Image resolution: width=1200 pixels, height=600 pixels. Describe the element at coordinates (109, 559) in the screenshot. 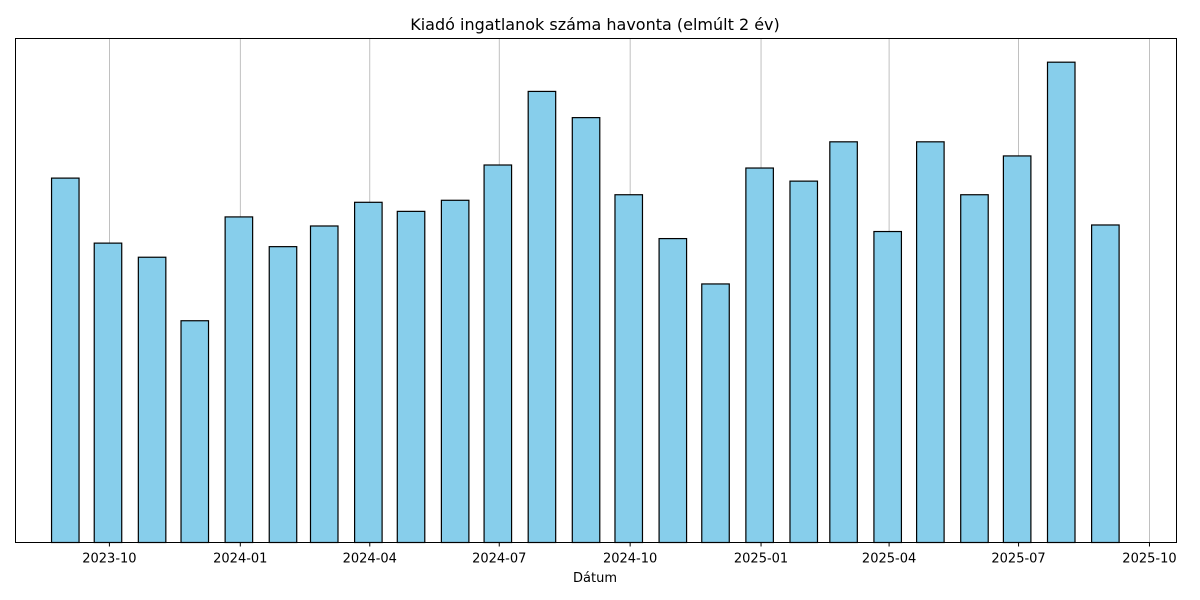

I see `x-tick-label: 2023-10` at that location.